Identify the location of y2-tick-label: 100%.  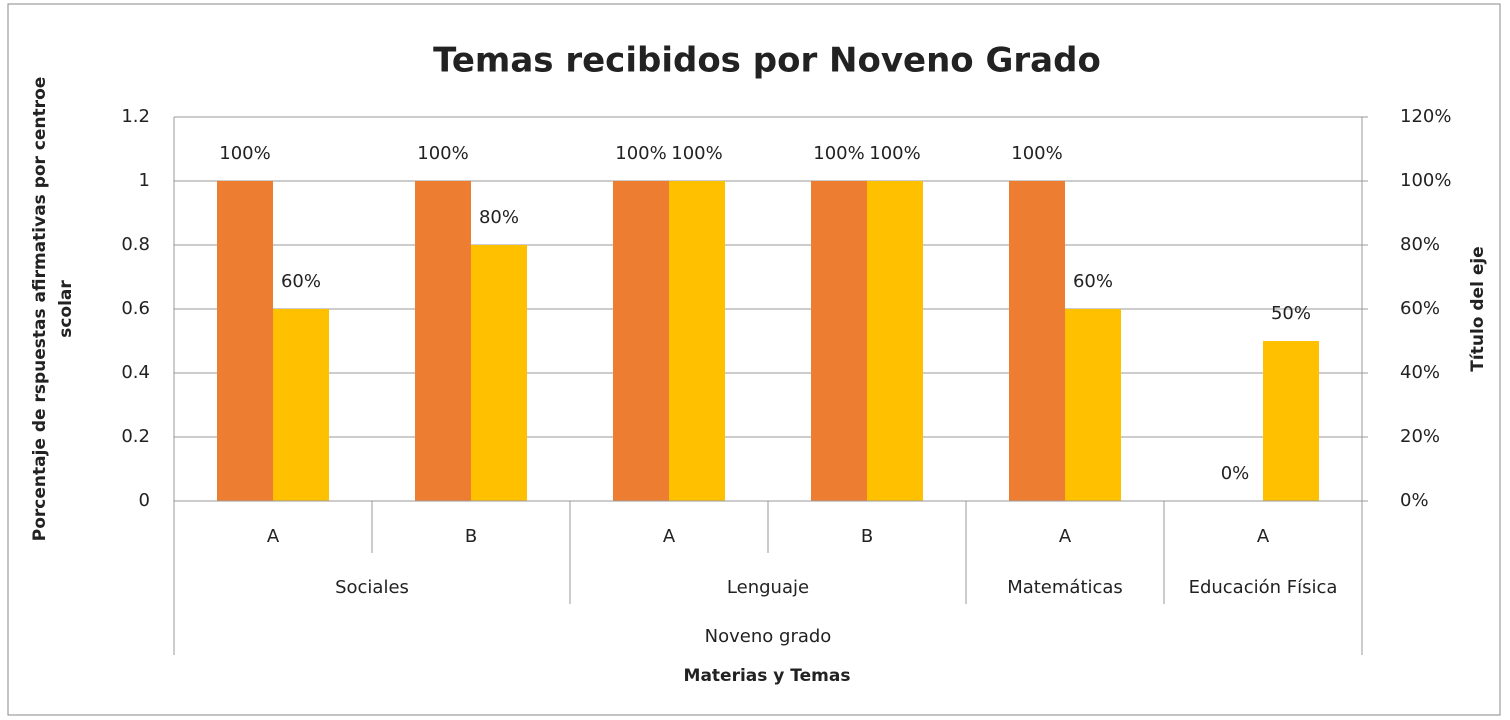
(1425, 180).